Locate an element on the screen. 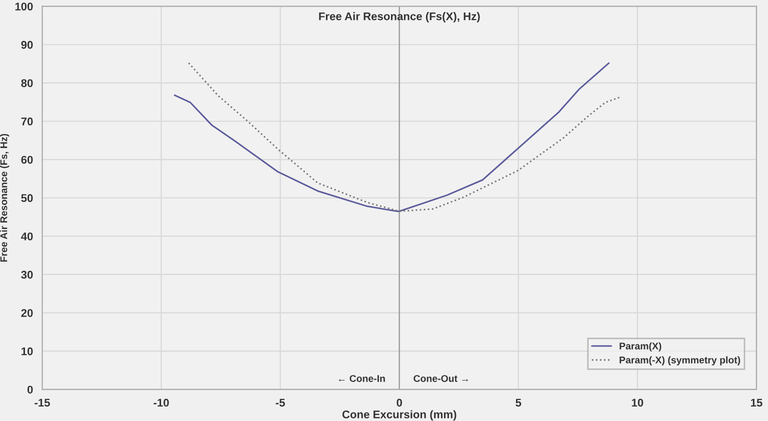 The height and width of the screenshot is (421, 768). y-tick-label: 20 is located at coordinates (27, 313).